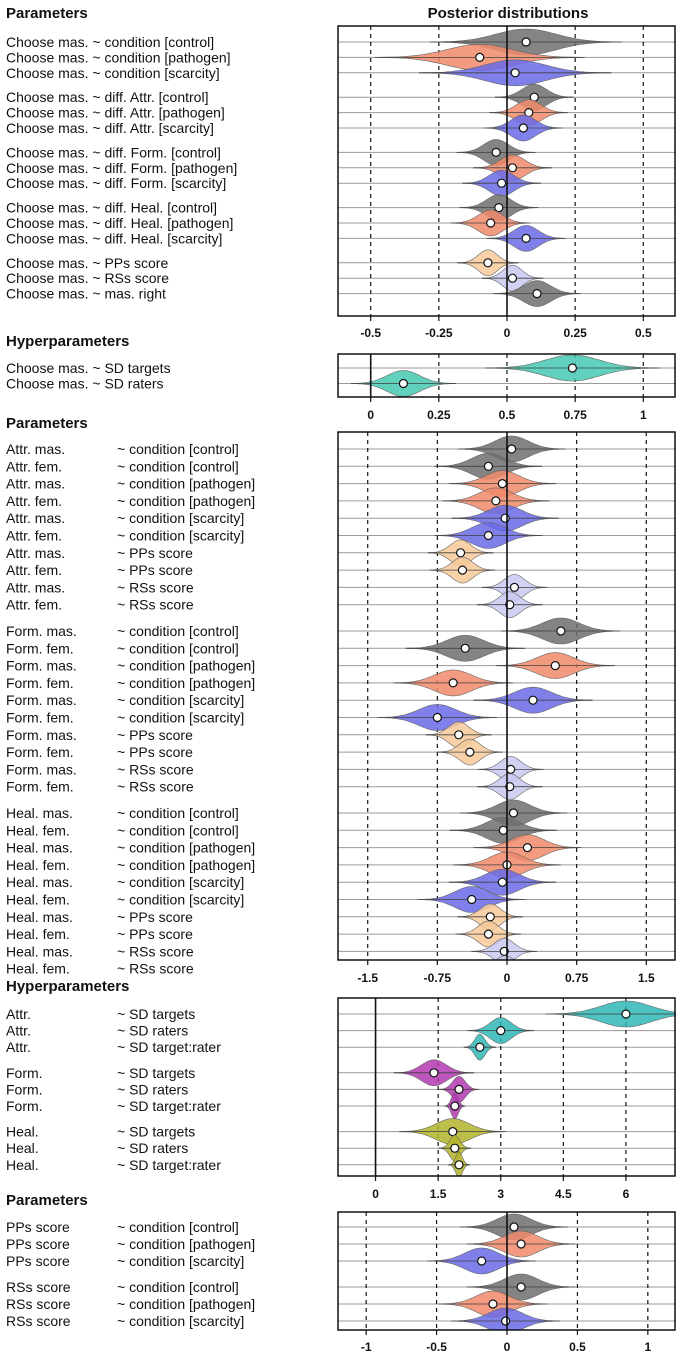 The width and height of the screenshot is (676, 1357). Describe the element at coordinates (88, 368) in the screenshot. I see `row-label: Choose mas. ~ SD targets` at that location.